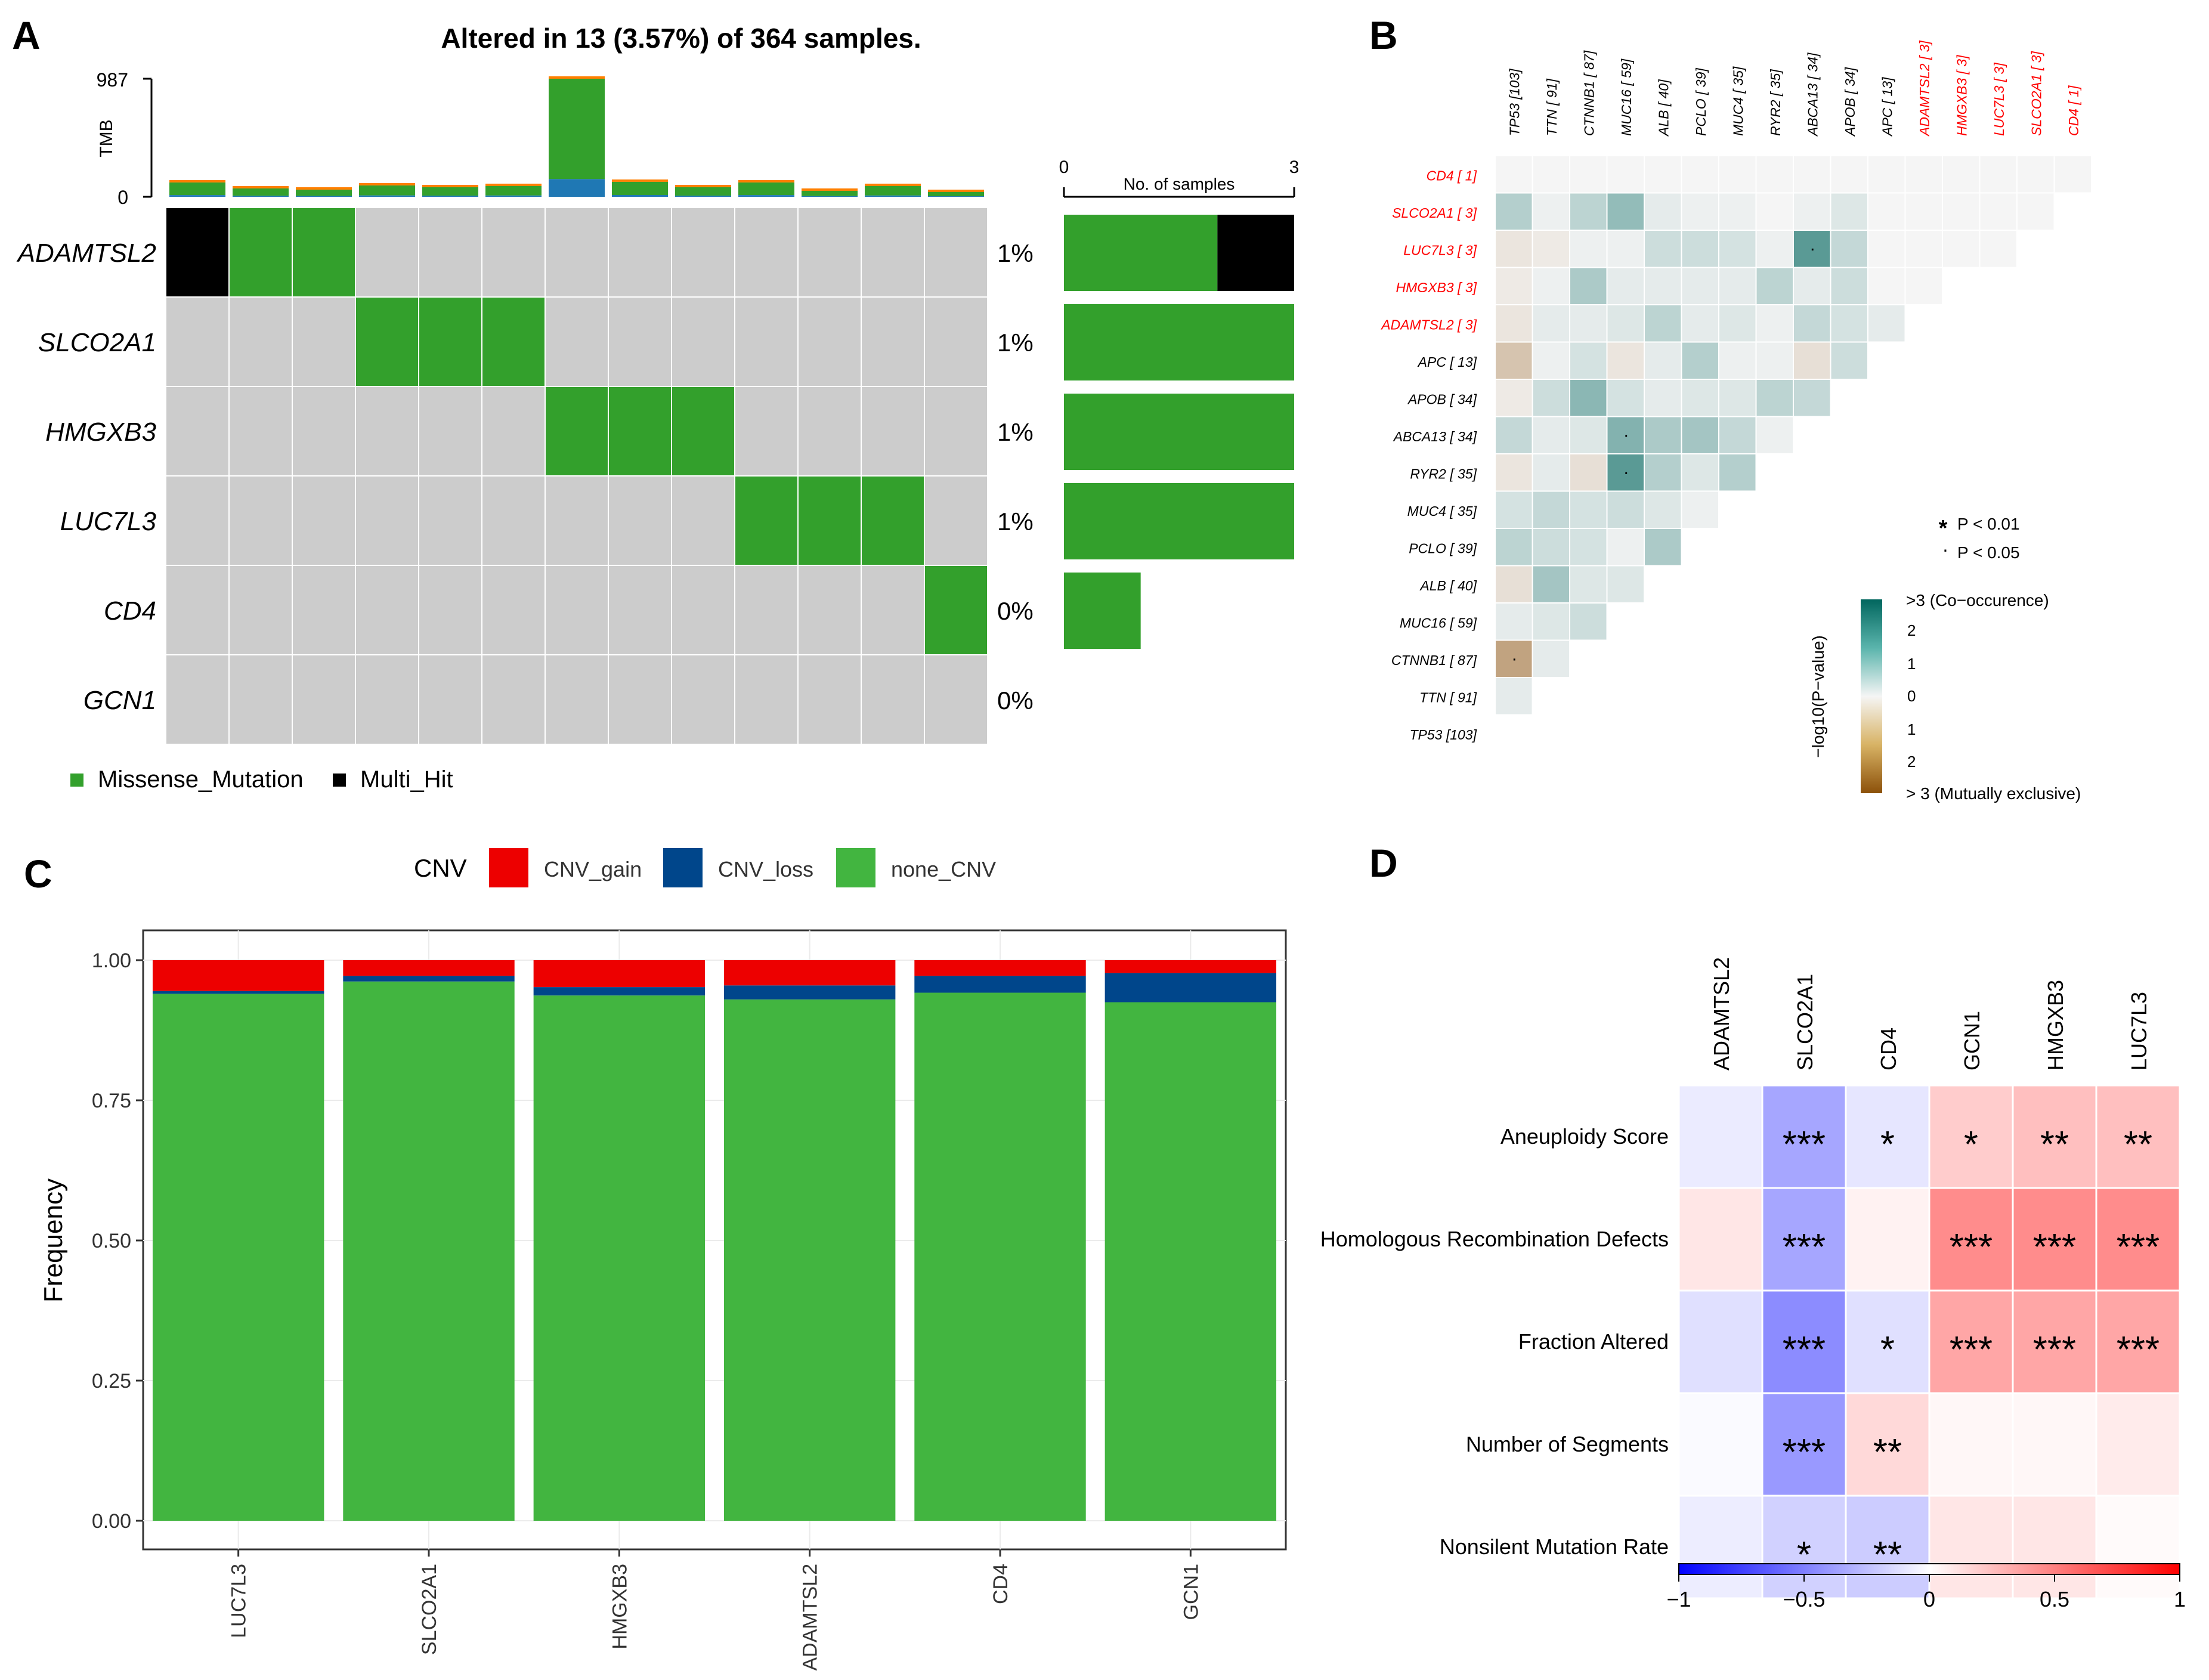  I want to click on legend-swatch-multi-hit, so click(339, 781).